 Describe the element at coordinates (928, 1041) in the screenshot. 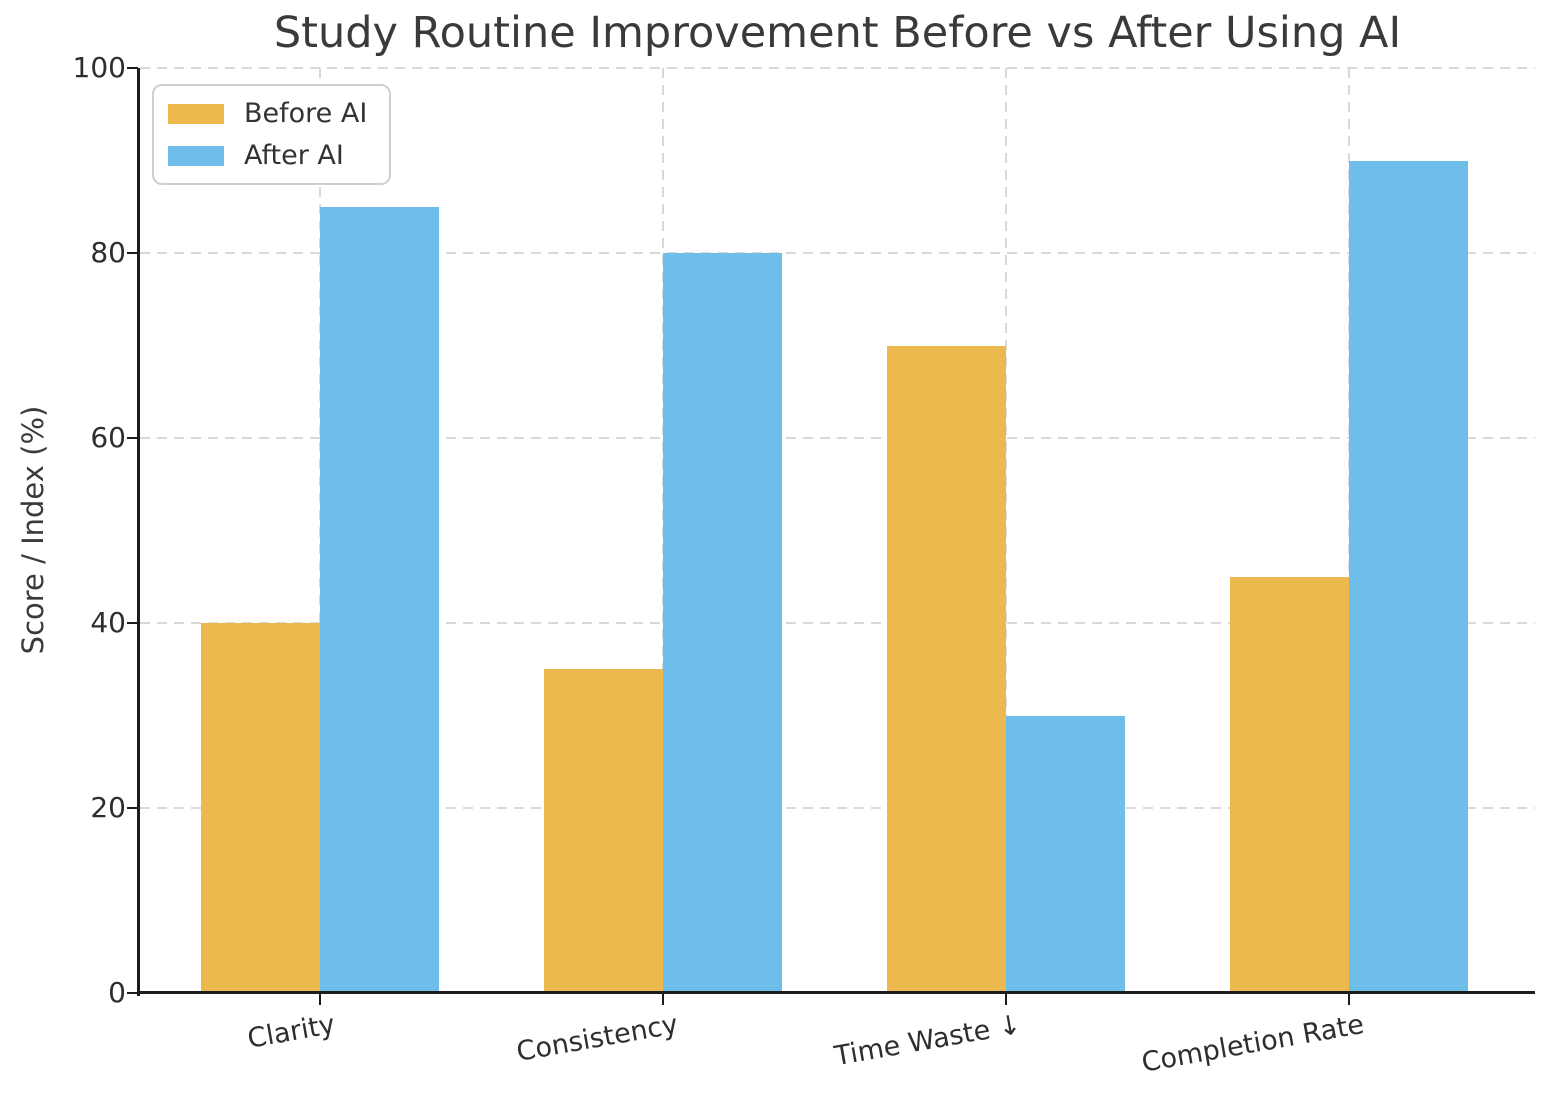

I see `x-tick-label-time-waste: Time Waste ↓` at that location.